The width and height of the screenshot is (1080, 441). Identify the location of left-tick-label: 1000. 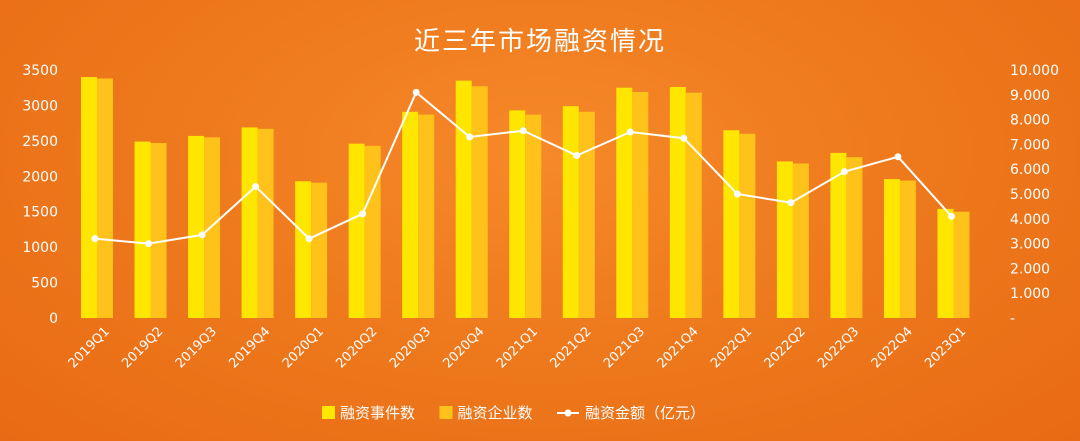
(40, 248).